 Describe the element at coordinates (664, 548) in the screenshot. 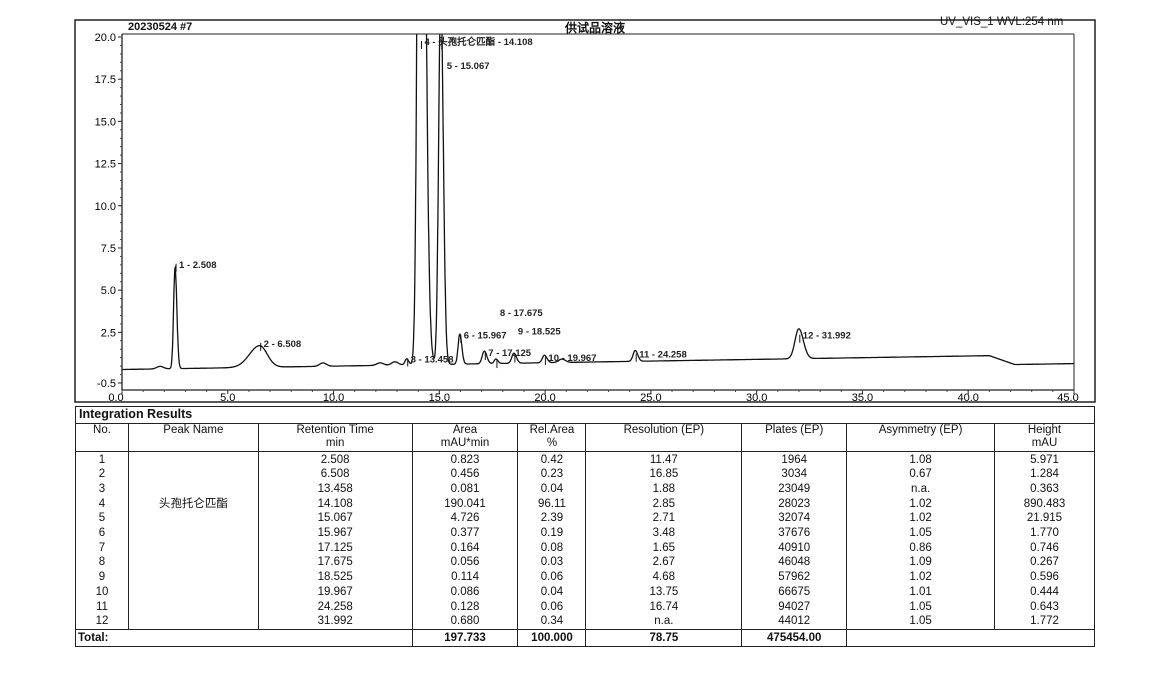

I see `table-cell: 1.65` at that location.